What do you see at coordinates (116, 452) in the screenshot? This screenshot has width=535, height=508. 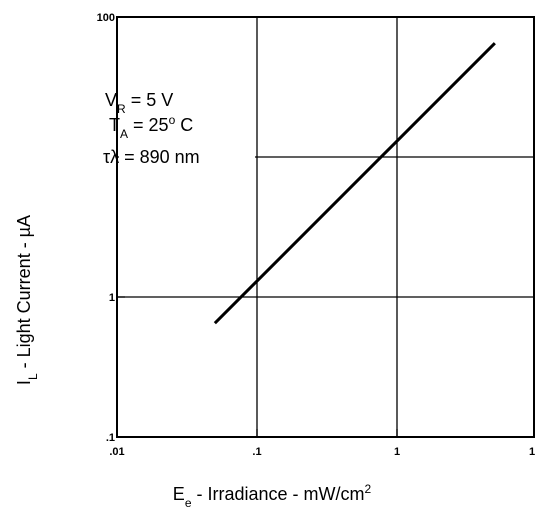 I see `x-tick-label: .01` at bounding box center [116, 452].